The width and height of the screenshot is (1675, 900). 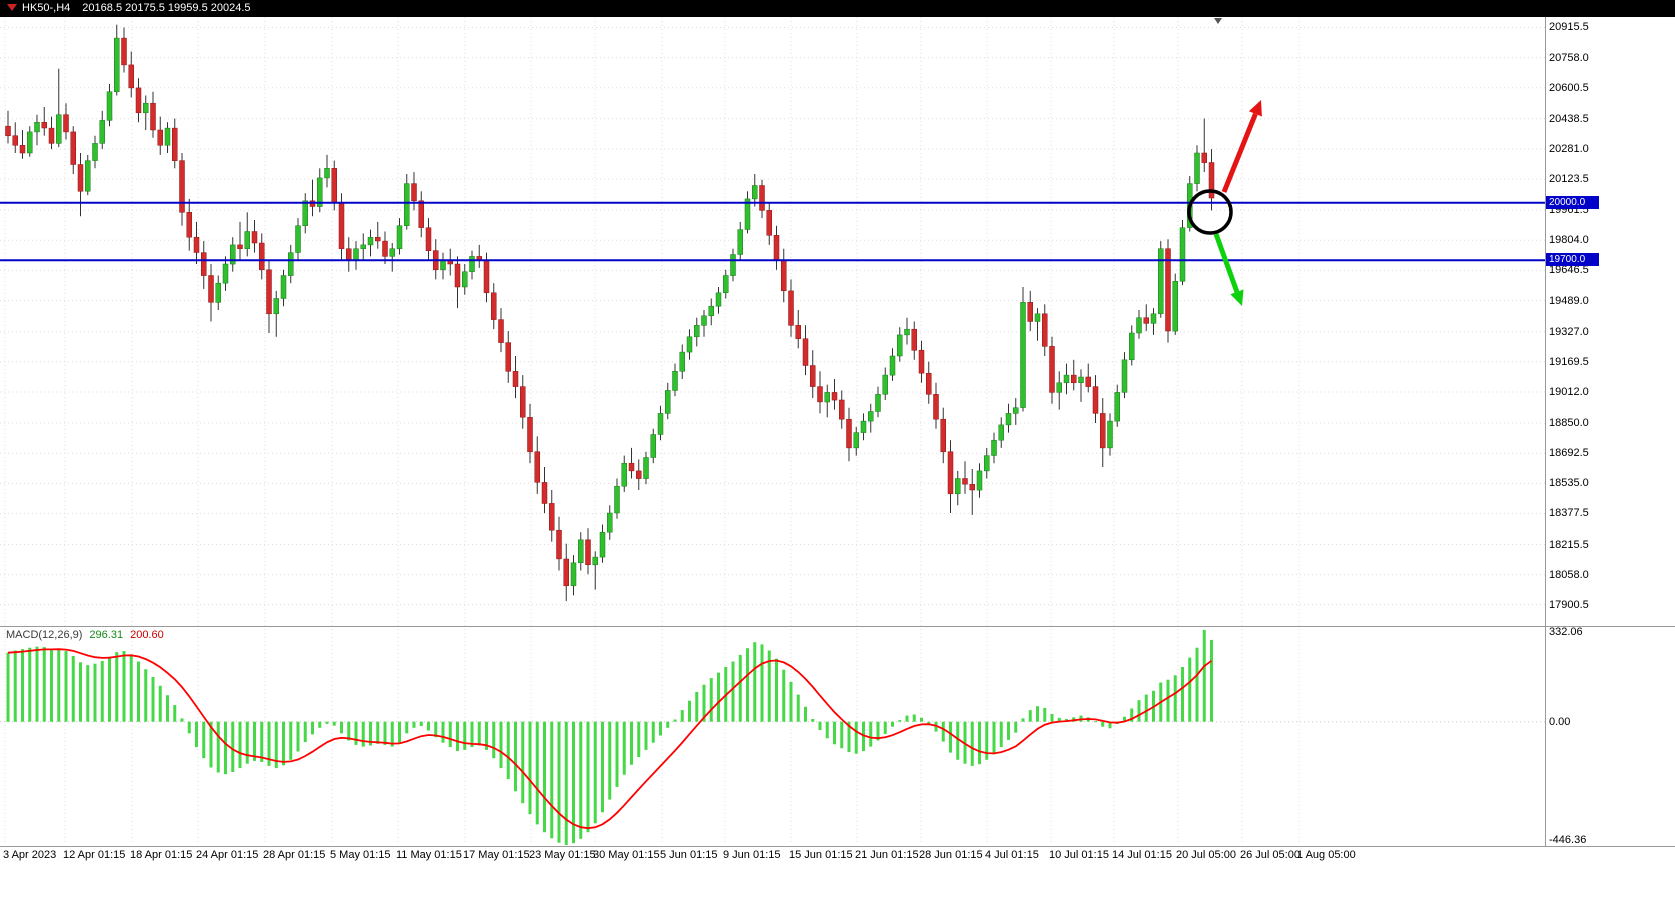 What do you see at coordinates (610, 739) in the screenshot?
I see `macd-signal-line` at bounding box center [610, 739].